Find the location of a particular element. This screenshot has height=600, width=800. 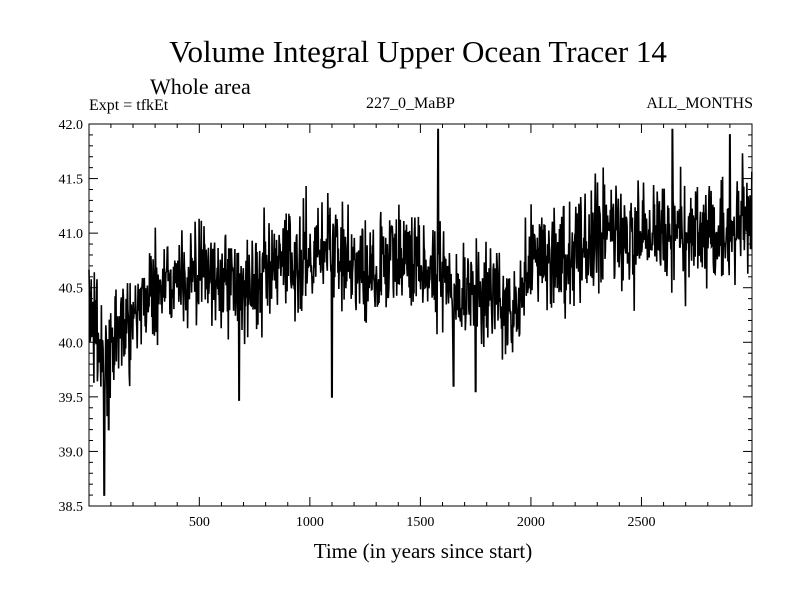

y-tick-label: 40.5 is located at coordinates (71, 289).